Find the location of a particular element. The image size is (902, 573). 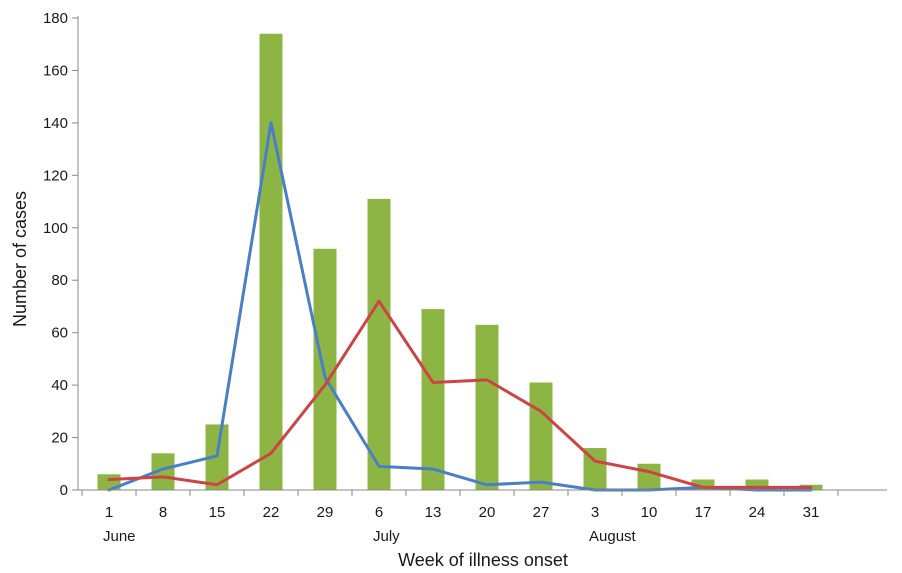

y-tick-label-20: 20 is located at coordinates (59, 438).